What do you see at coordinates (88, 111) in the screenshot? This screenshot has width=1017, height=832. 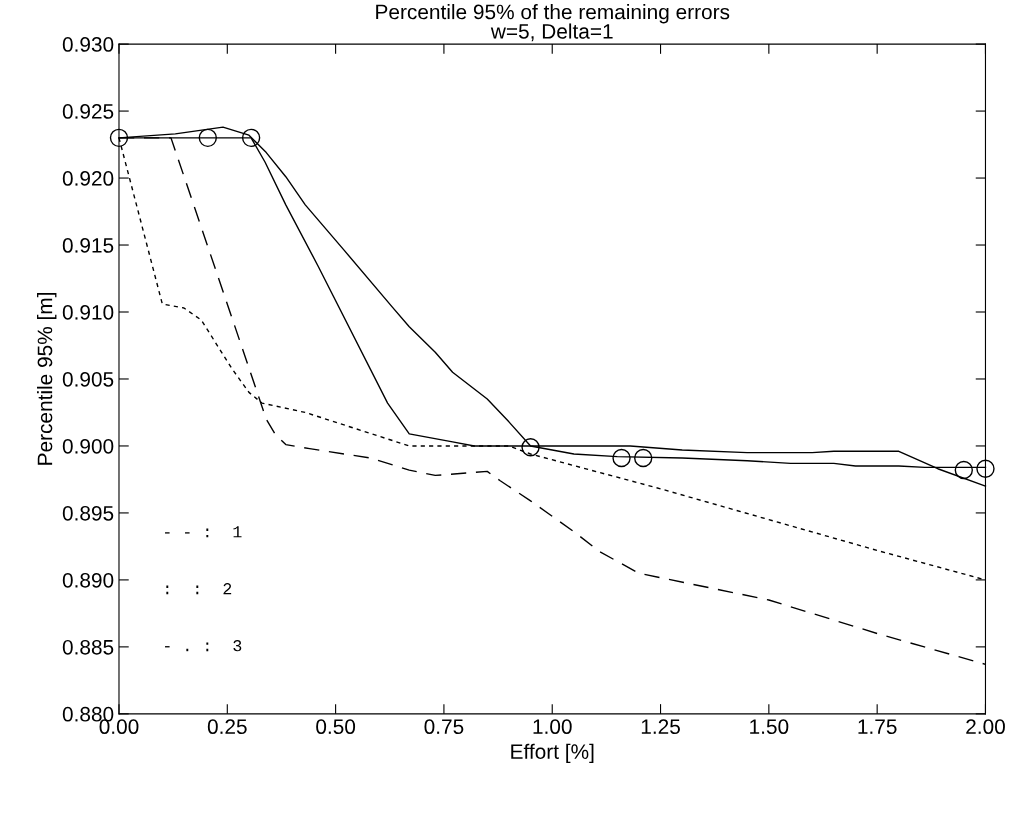 I see `y-tick-label: 0.925` at bounding box center [88, 111].